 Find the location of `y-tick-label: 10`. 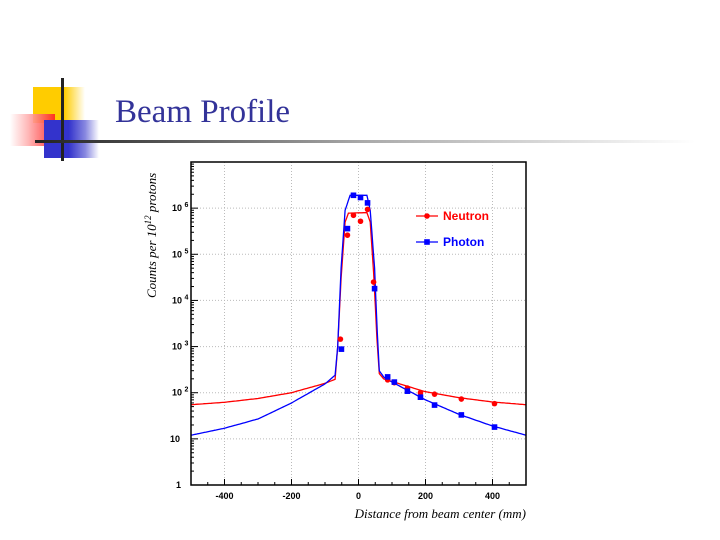

y-tick-label: 10 is located at coordinates (175, 439).